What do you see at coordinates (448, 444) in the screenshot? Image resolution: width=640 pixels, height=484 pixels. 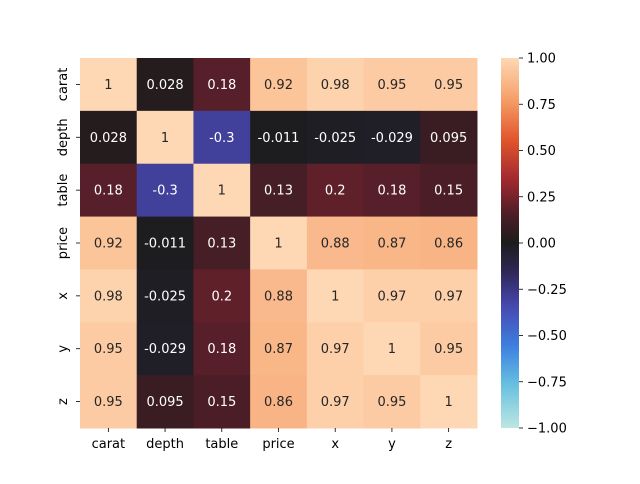 I see `x-tick-label: z` at bounding box center [448, 444].